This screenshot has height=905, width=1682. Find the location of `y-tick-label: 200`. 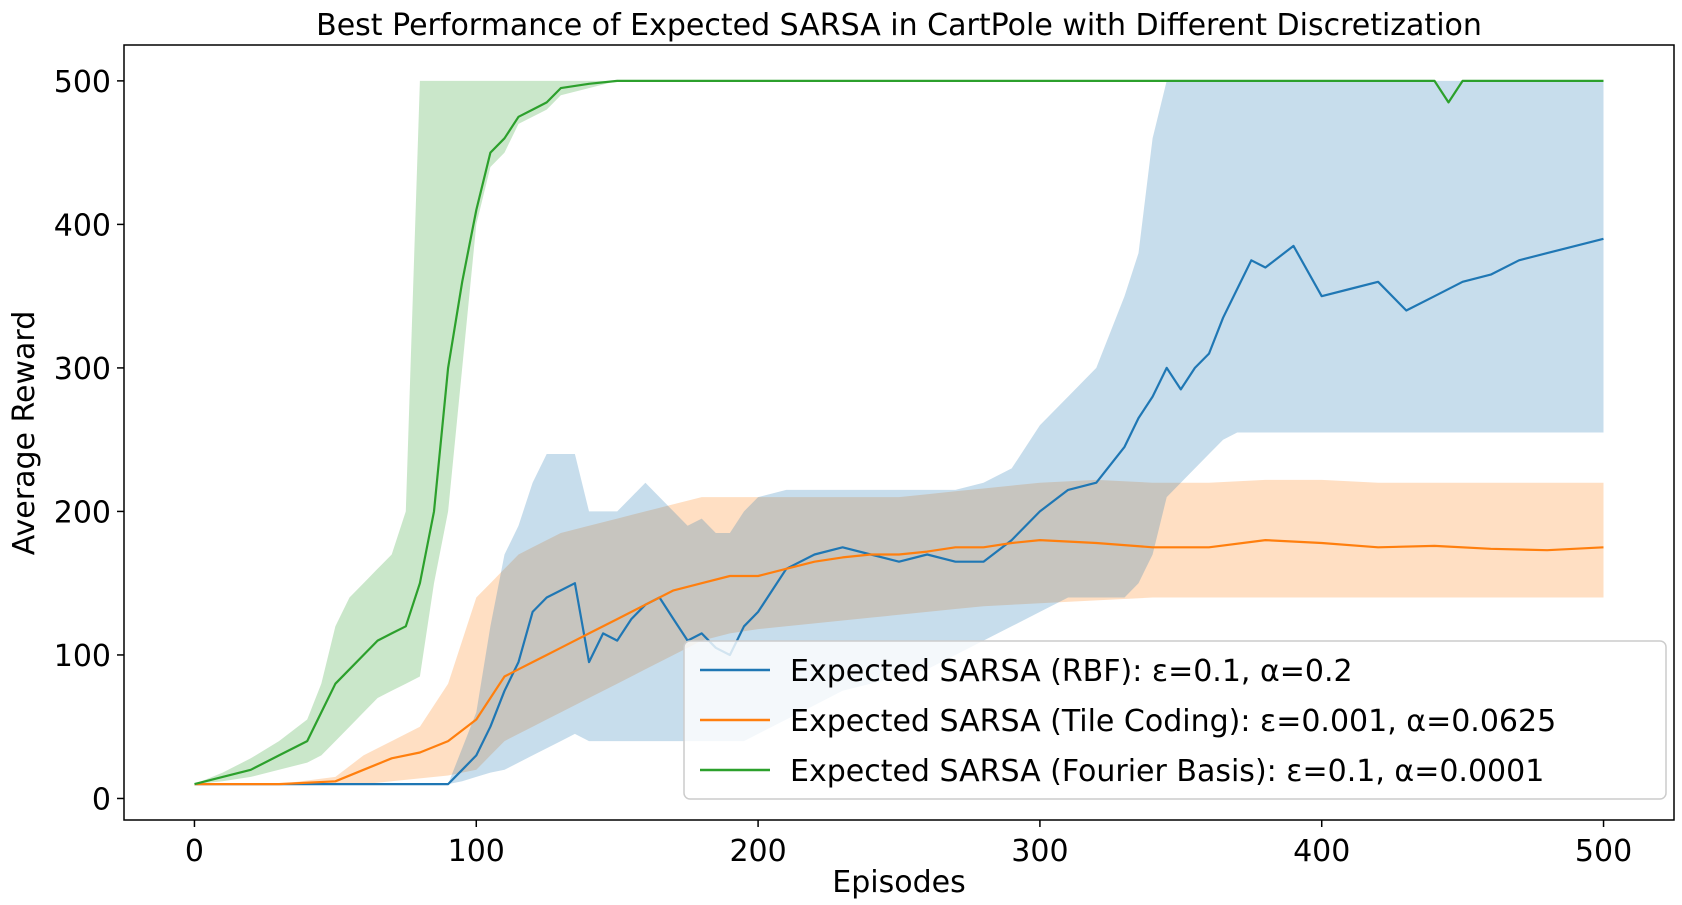

y-tick-label: 200 is located at coordinates (82, 512).